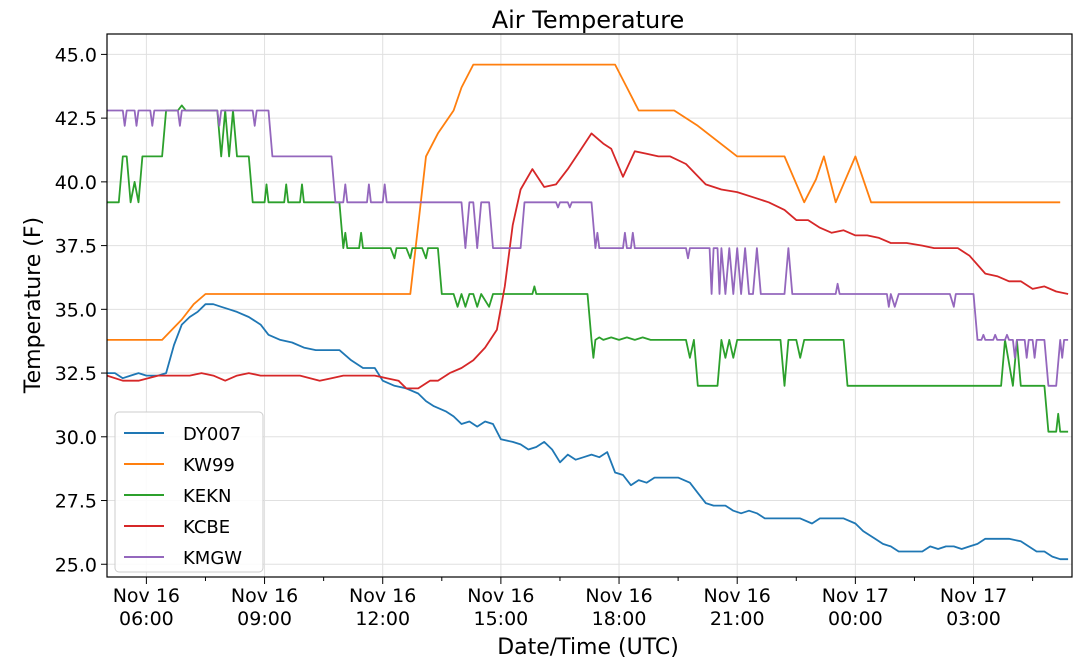 Image resolution: width=1080 pixels, height=664 pixels. I want to click on y-tick-label: 37.5, so click(76, 247).